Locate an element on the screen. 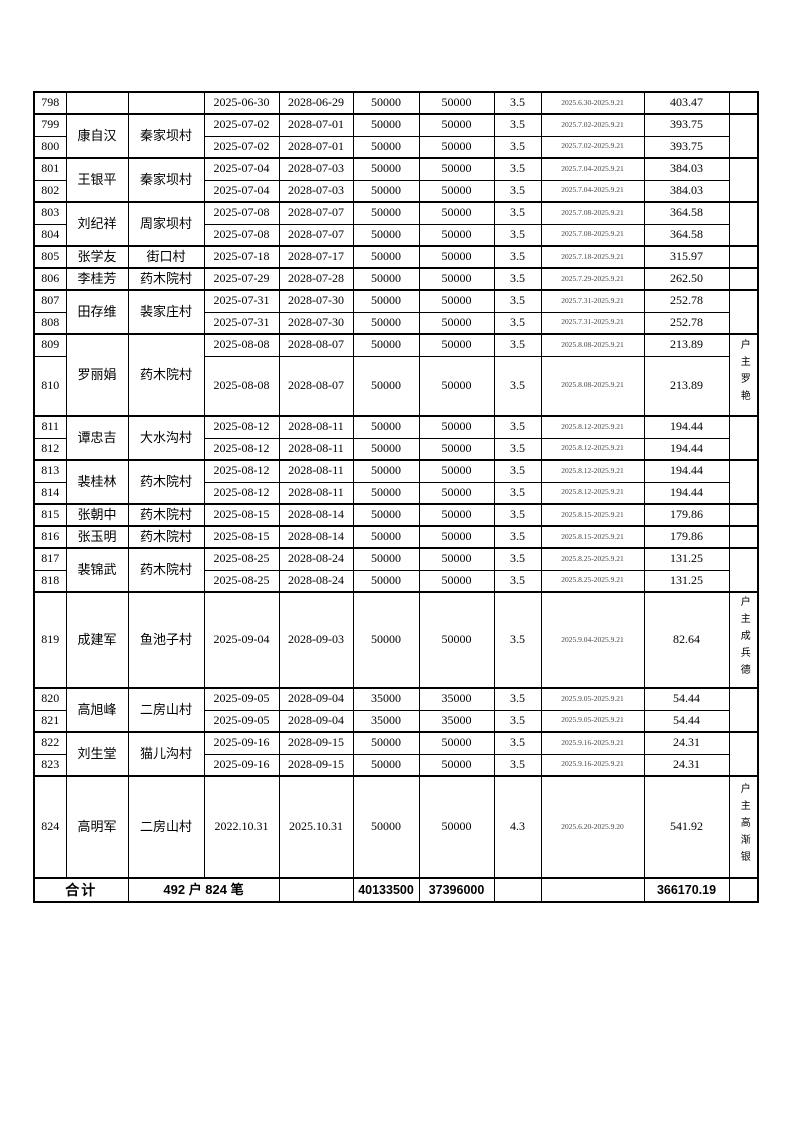 This screenshot has width=793, height=1122. cell-start-date: 2025-08-15 is located at coordinates (241, 537).